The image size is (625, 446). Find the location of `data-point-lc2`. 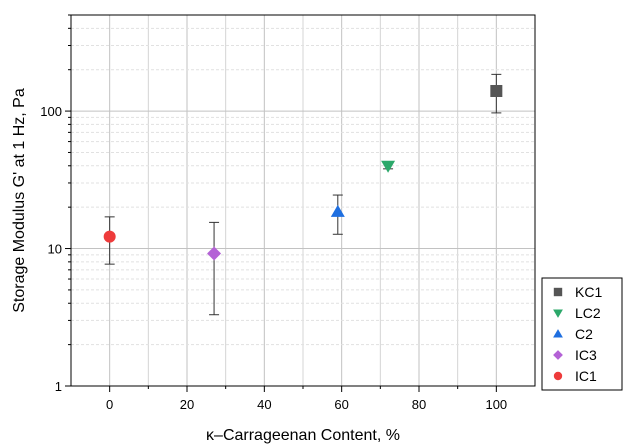

data-point-lc2 is located at coordinates (388, 166).